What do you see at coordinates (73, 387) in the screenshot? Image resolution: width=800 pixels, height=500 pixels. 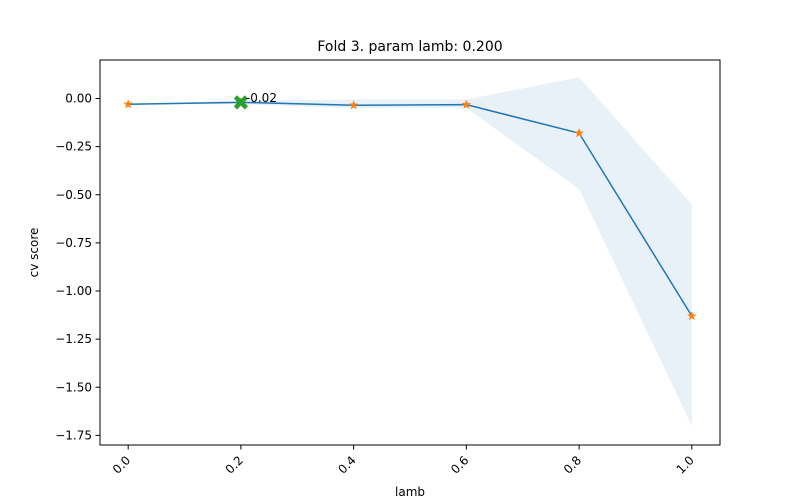 I see `y-tick-label: −1.50` at bounding box center [73, 387].